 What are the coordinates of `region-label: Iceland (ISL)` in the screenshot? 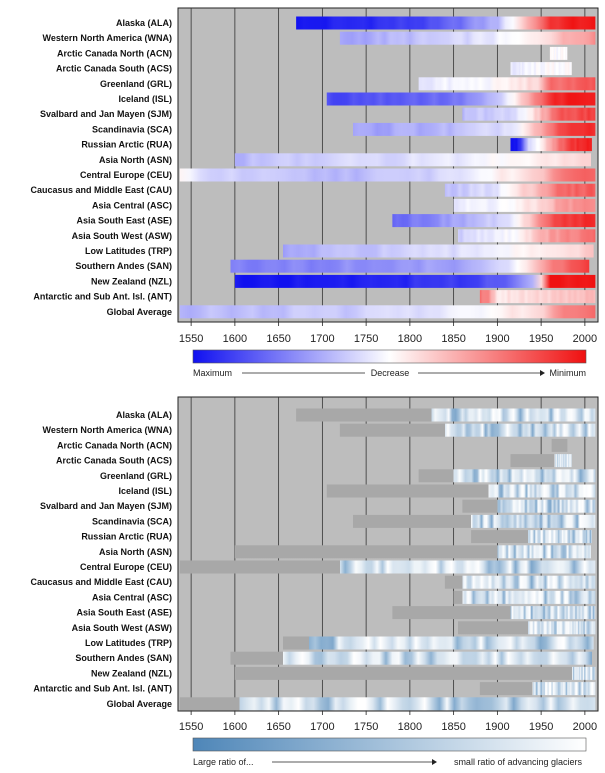 It's located at (145, 491).